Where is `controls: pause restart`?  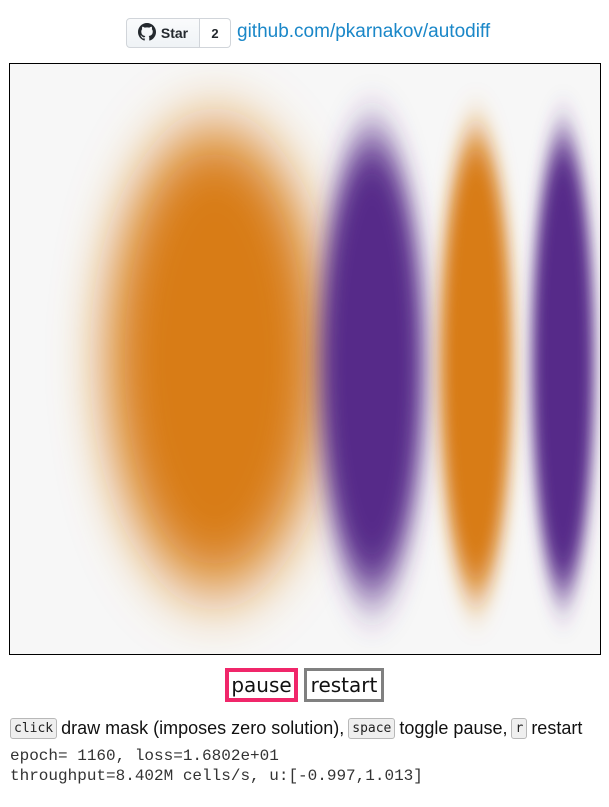 controls: pause restart is located at coordinates (304, 688).